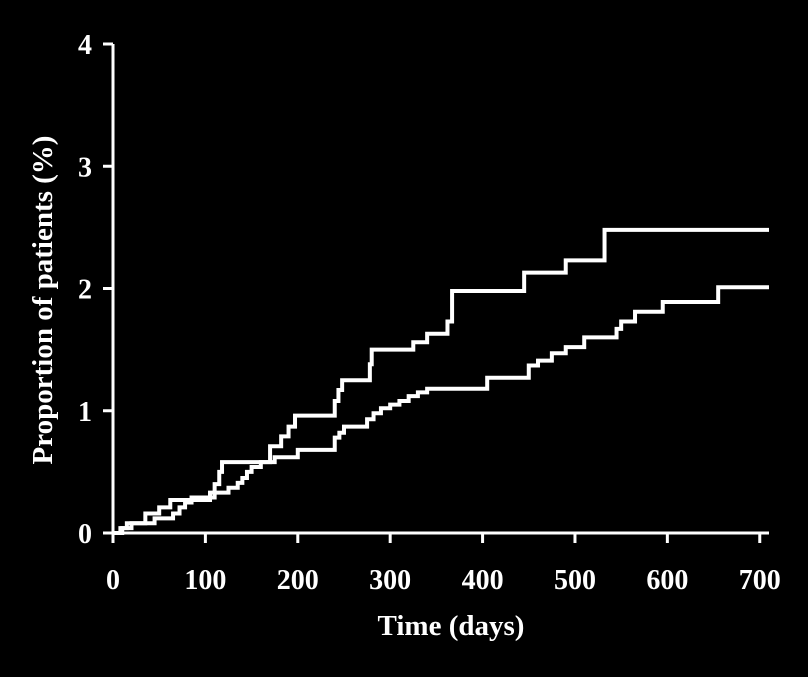 Image resolution: width=808 pixels, height=677 pixels. Describe the element at coordinates (85, 534) in the screenshot. I see `y-tick-label: 0` at that location.